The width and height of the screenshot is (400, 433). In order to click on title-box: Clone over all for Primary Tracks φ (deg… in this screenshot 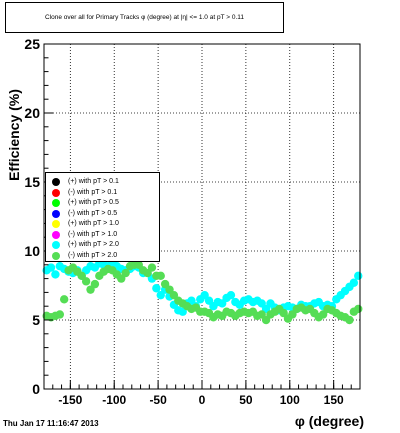, I will do `click(144, 17)`.